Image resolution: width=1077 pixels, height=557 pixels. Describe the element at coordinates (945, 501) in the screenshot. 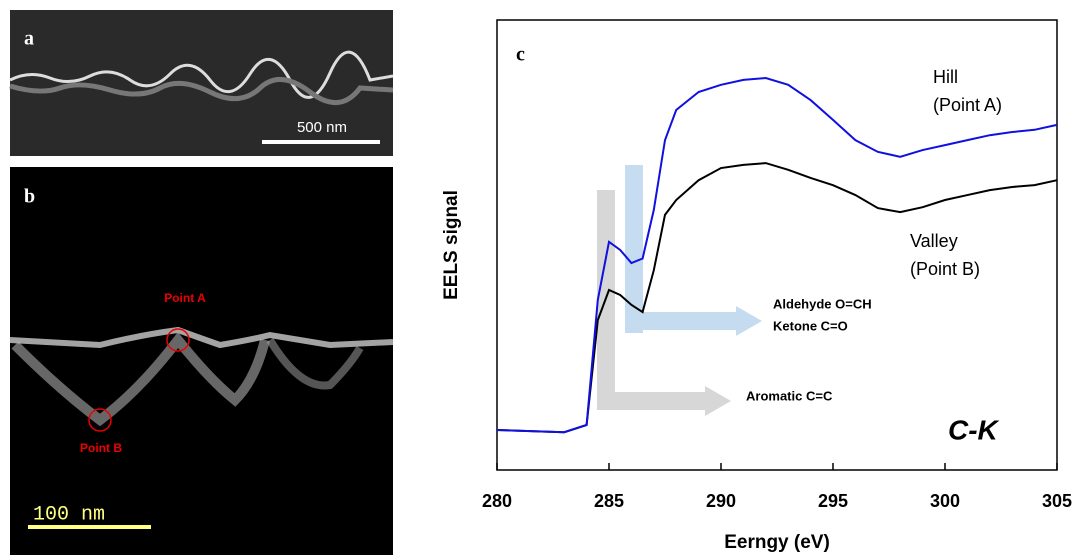

I see `x-tick-label: 300` at that location.